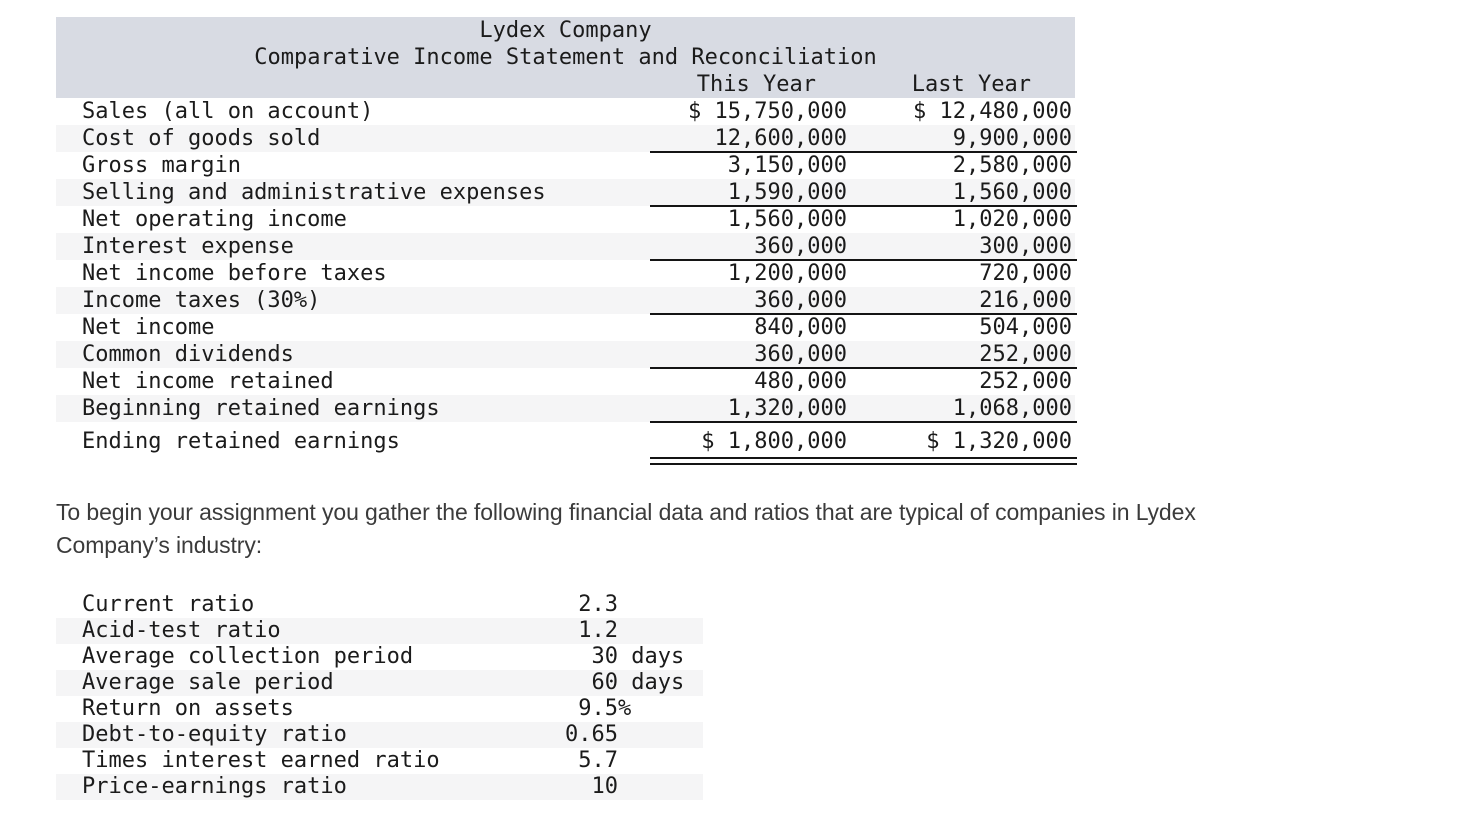 This screenshot has width=1468, height=816. Describe the element at coordinates (148, 327) in the screenshot. I see `row-label: Net income` at that location.